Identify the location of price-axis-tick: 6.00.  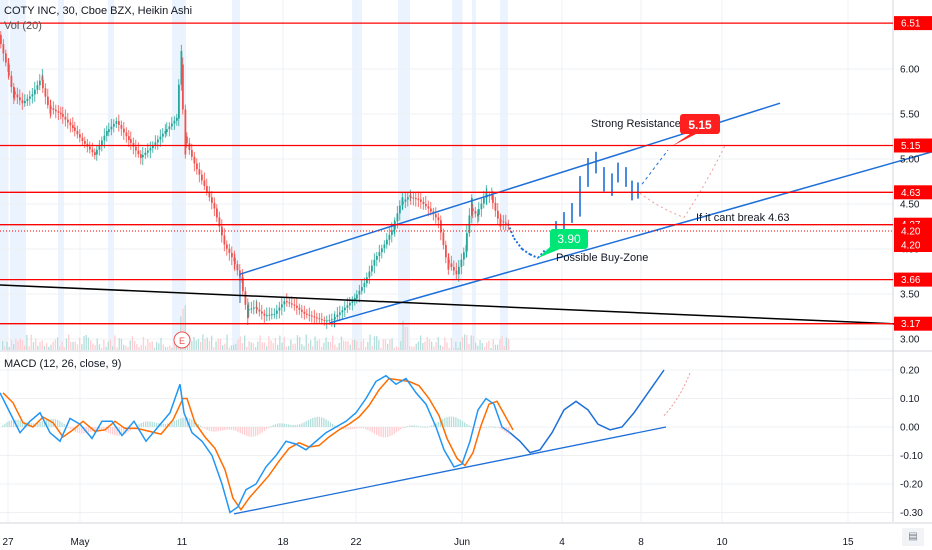
(910, 70).